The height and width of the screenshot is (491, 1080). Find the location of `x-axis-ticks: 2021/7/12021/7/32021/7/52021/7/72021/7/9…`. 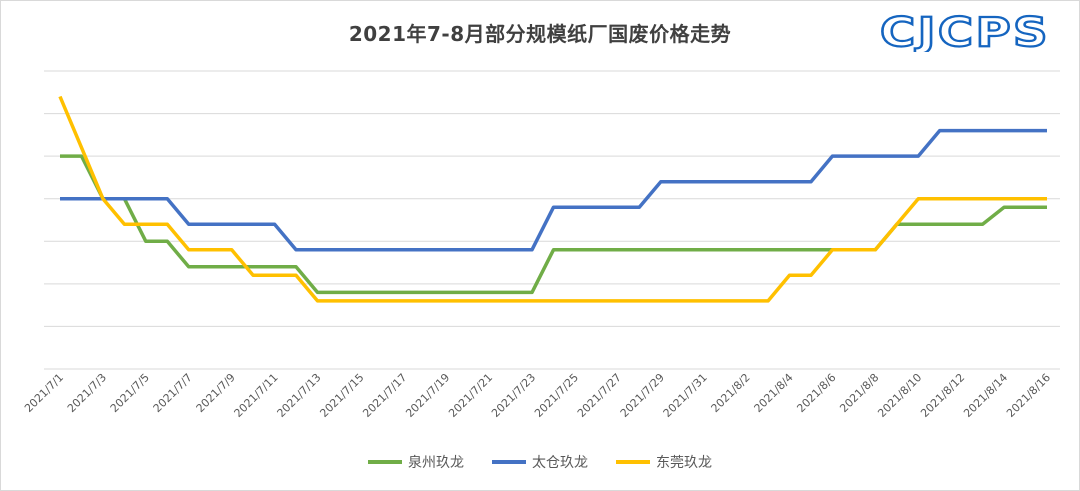

x-axis-ticks: 2021/7/12021/7/32021/7/52021/7/72021/7/9… is located at coordinates (537, 395).